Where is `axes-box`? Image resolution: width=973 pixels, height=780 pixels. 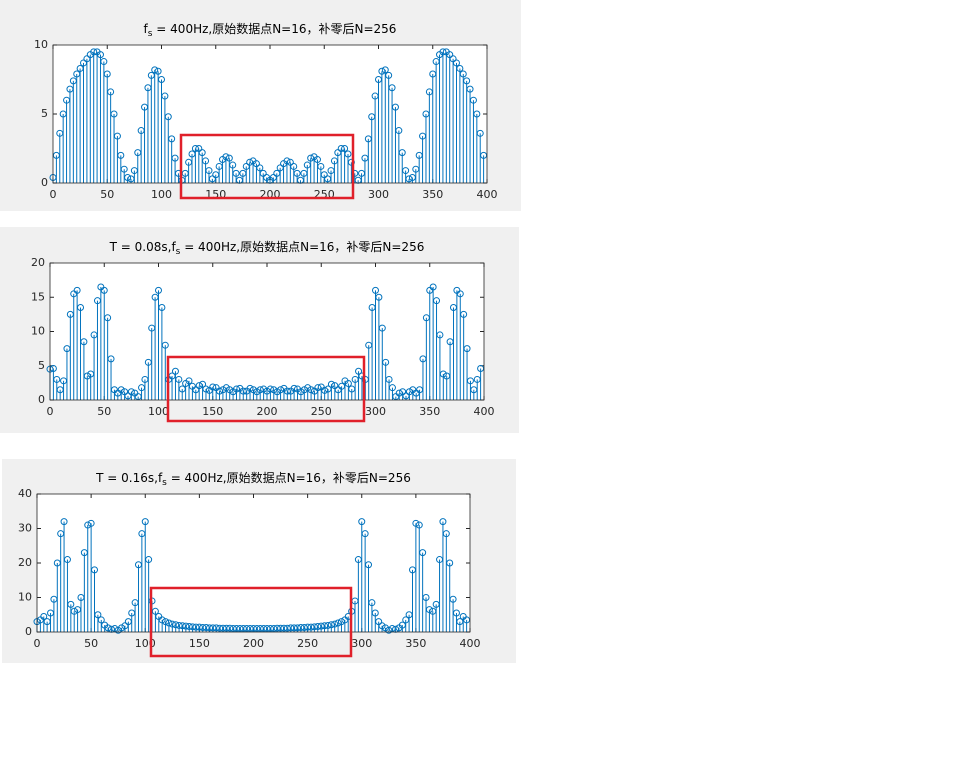
axes-box is located at coordinates (267, 331).